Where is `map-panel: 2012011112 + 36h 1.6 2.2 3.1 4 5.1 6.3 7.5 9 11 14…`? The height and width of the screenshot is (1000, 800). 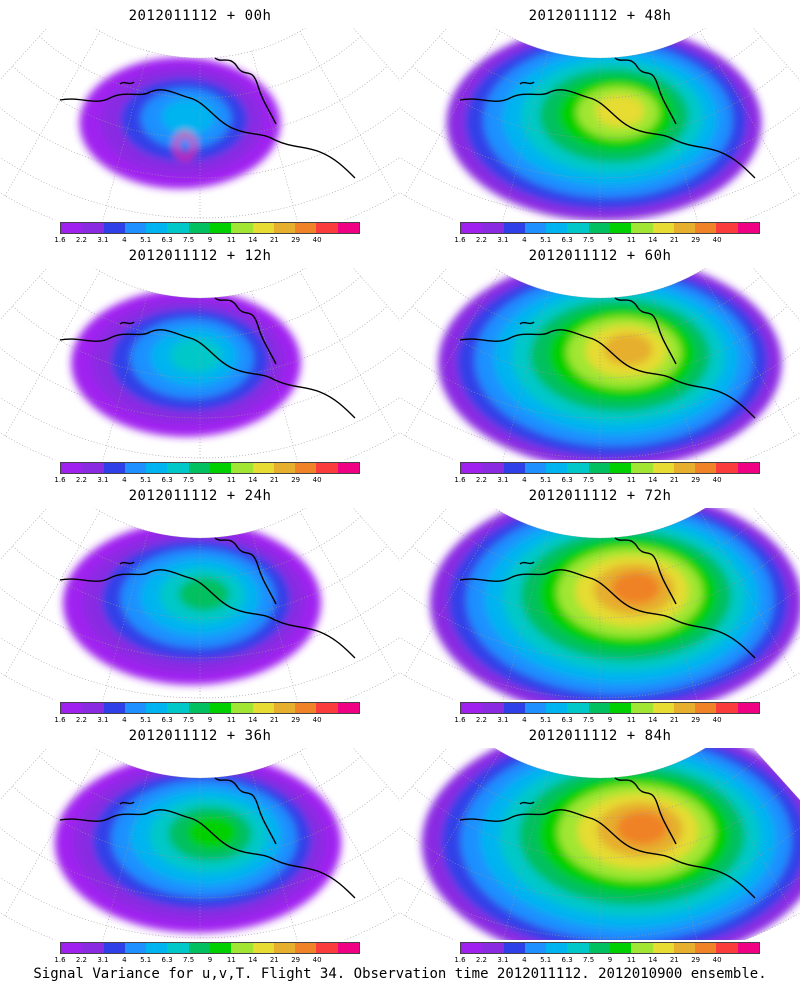
map-panel: 2012011112 + 36h 1.6 2.2 3.1 4 5.1 6.3 7.5 9 11 14… is located at coordinates (200, 842).